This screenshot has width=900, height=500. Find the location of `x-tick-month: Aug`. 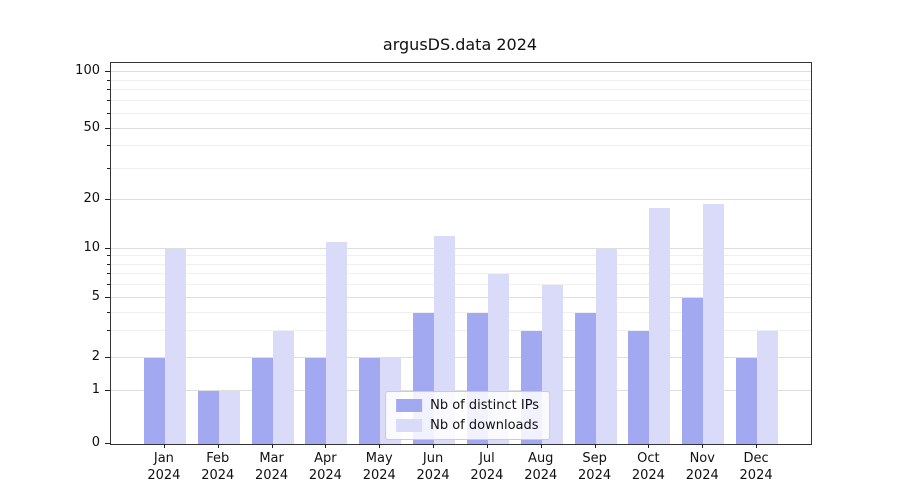

x-tick-month: Aug is located at coordinates (541, 458).